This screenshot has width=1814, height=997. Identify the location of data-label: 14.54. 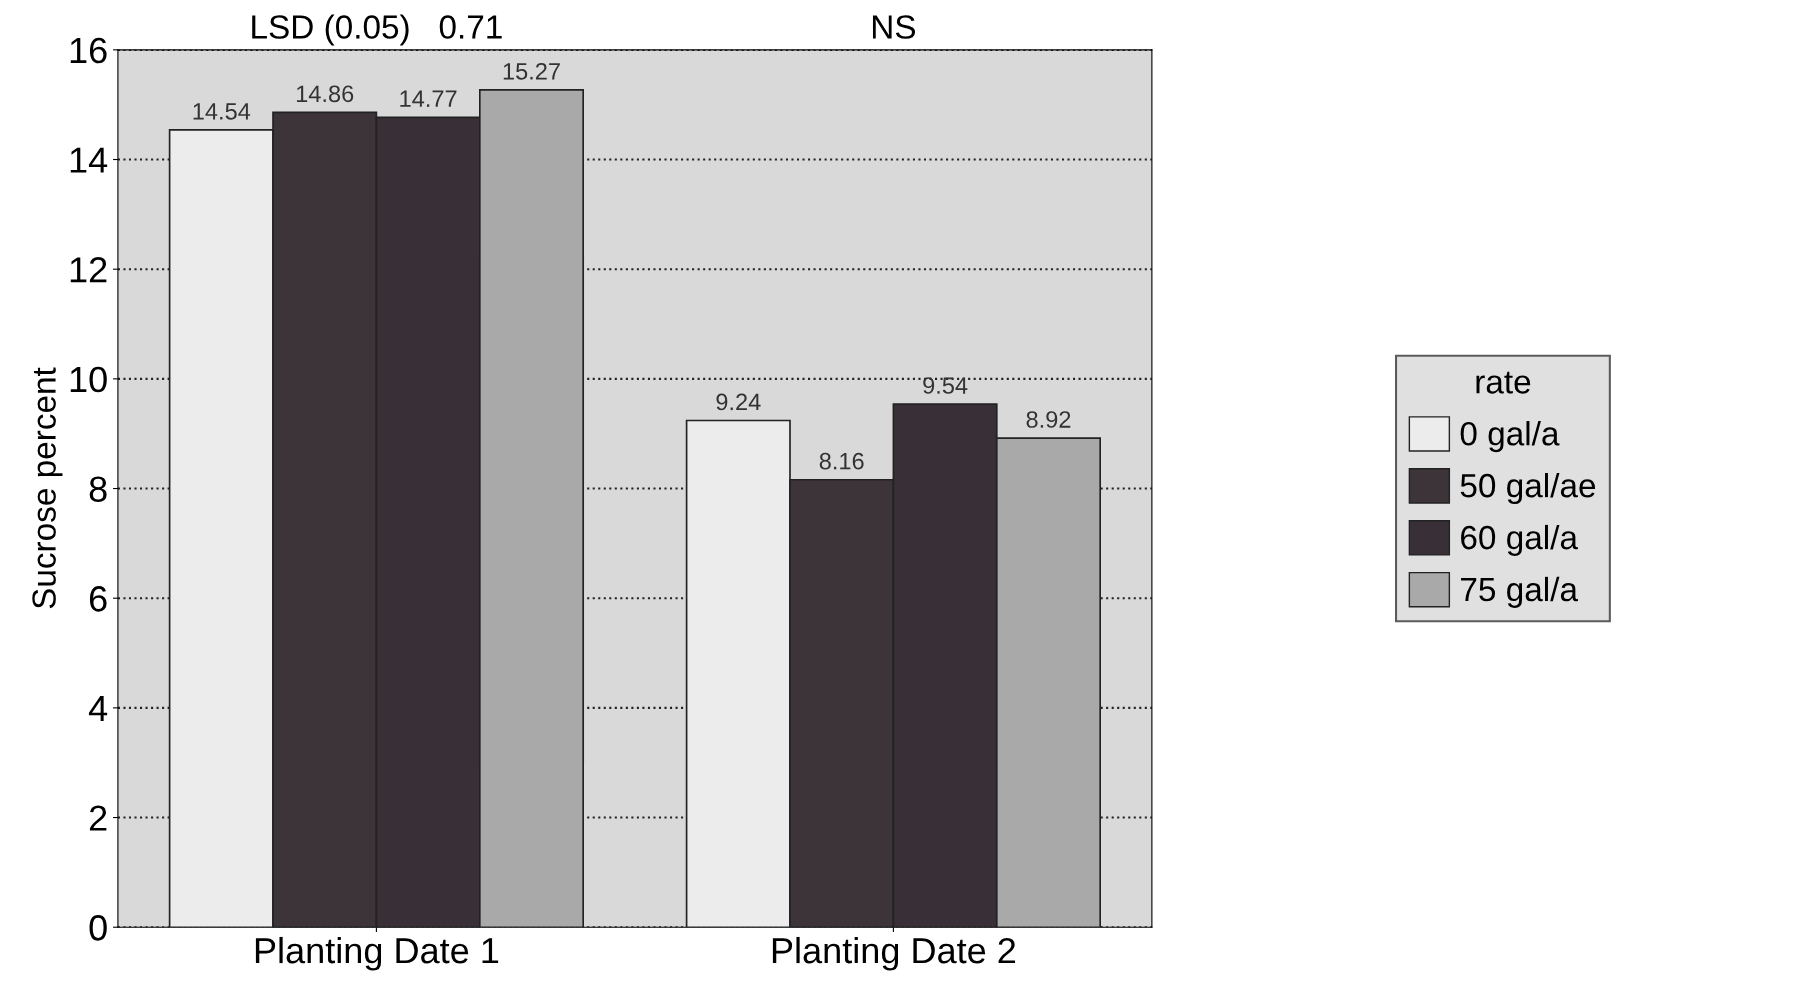
(222, 111).